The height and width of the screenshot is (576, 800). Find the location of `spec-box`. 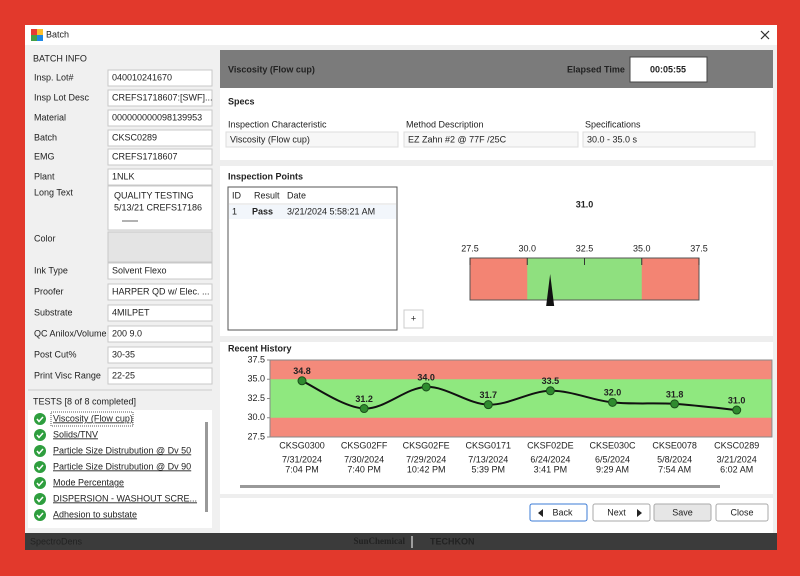

spec-box is located at coordinates (669, 139).